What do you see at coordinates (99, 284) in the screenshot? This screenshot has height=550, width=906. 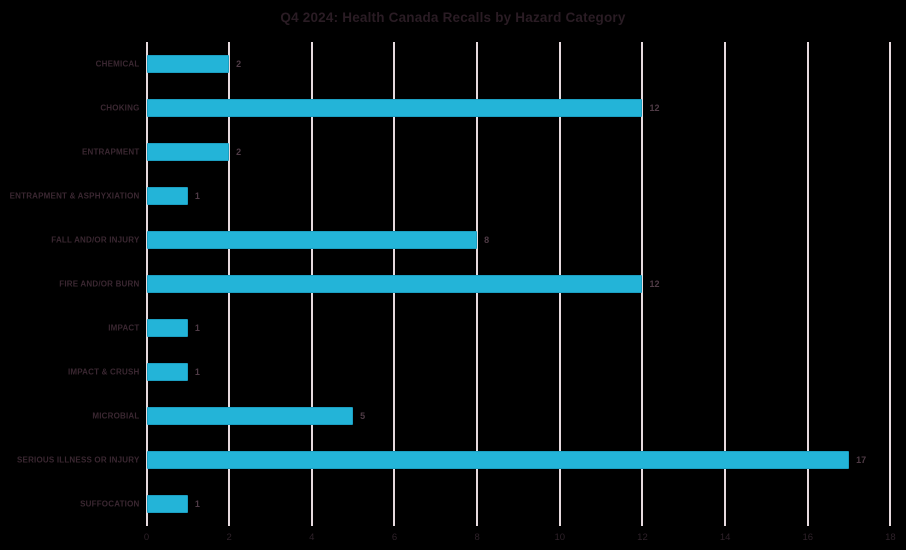 I see `category-label: FIRE AND/OR BURN` at bounding box center [99, 284].